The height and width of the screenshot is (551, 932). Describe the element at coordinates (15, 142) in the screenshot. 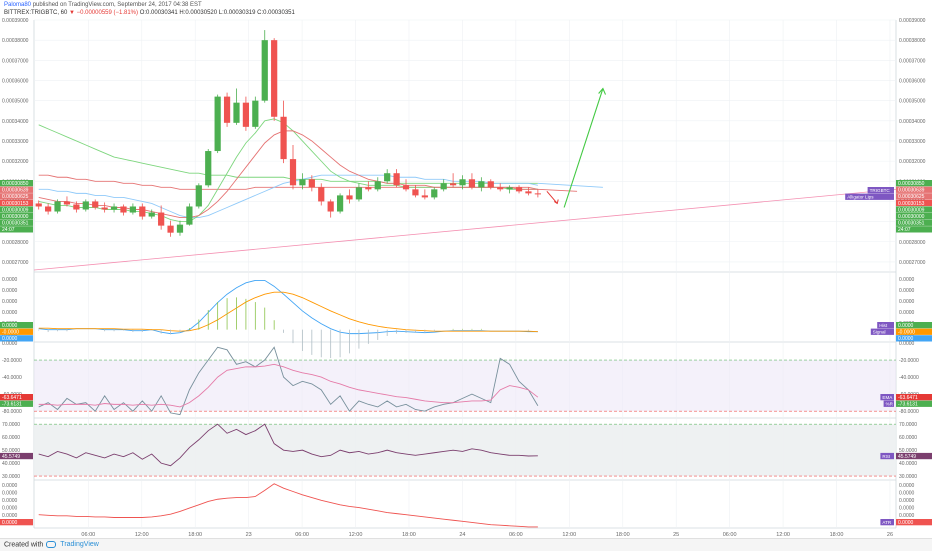

I see `y-tick-label-left: 0.00033000` at that location.